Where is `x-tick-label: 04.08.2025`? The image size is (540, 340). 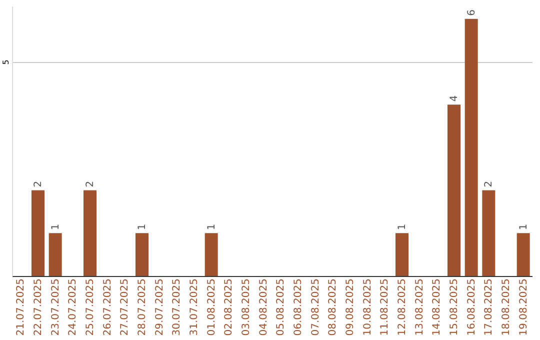
x-tick-label: 04.08.2025 is located at coordinates (264, 307).